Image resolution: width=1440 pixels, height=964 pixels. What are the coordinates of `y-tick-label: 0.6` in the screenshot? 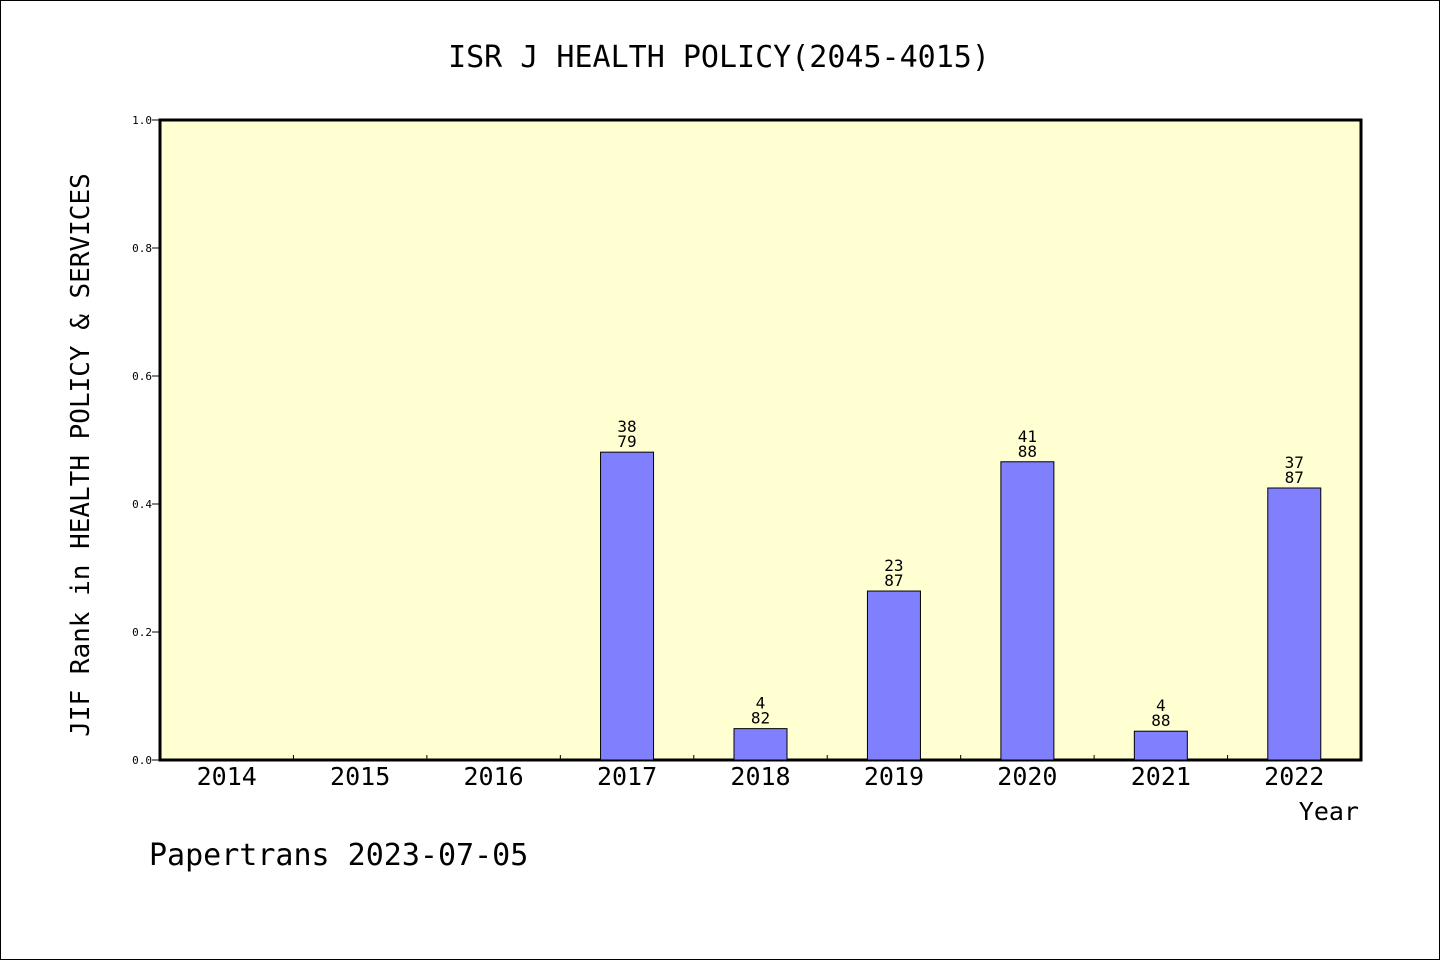 It's located at (142, 376).